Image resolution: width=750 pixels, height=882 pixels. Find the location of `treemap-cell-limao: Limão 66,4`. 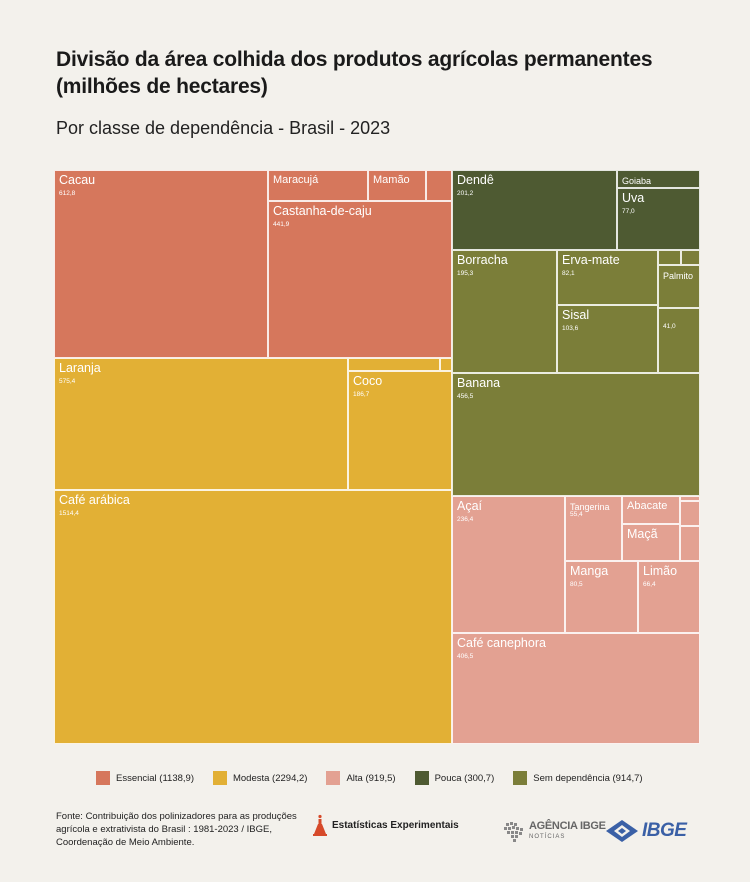

treemap-cell-limao: Limão 66,4 is located at coordinates (669, 597).